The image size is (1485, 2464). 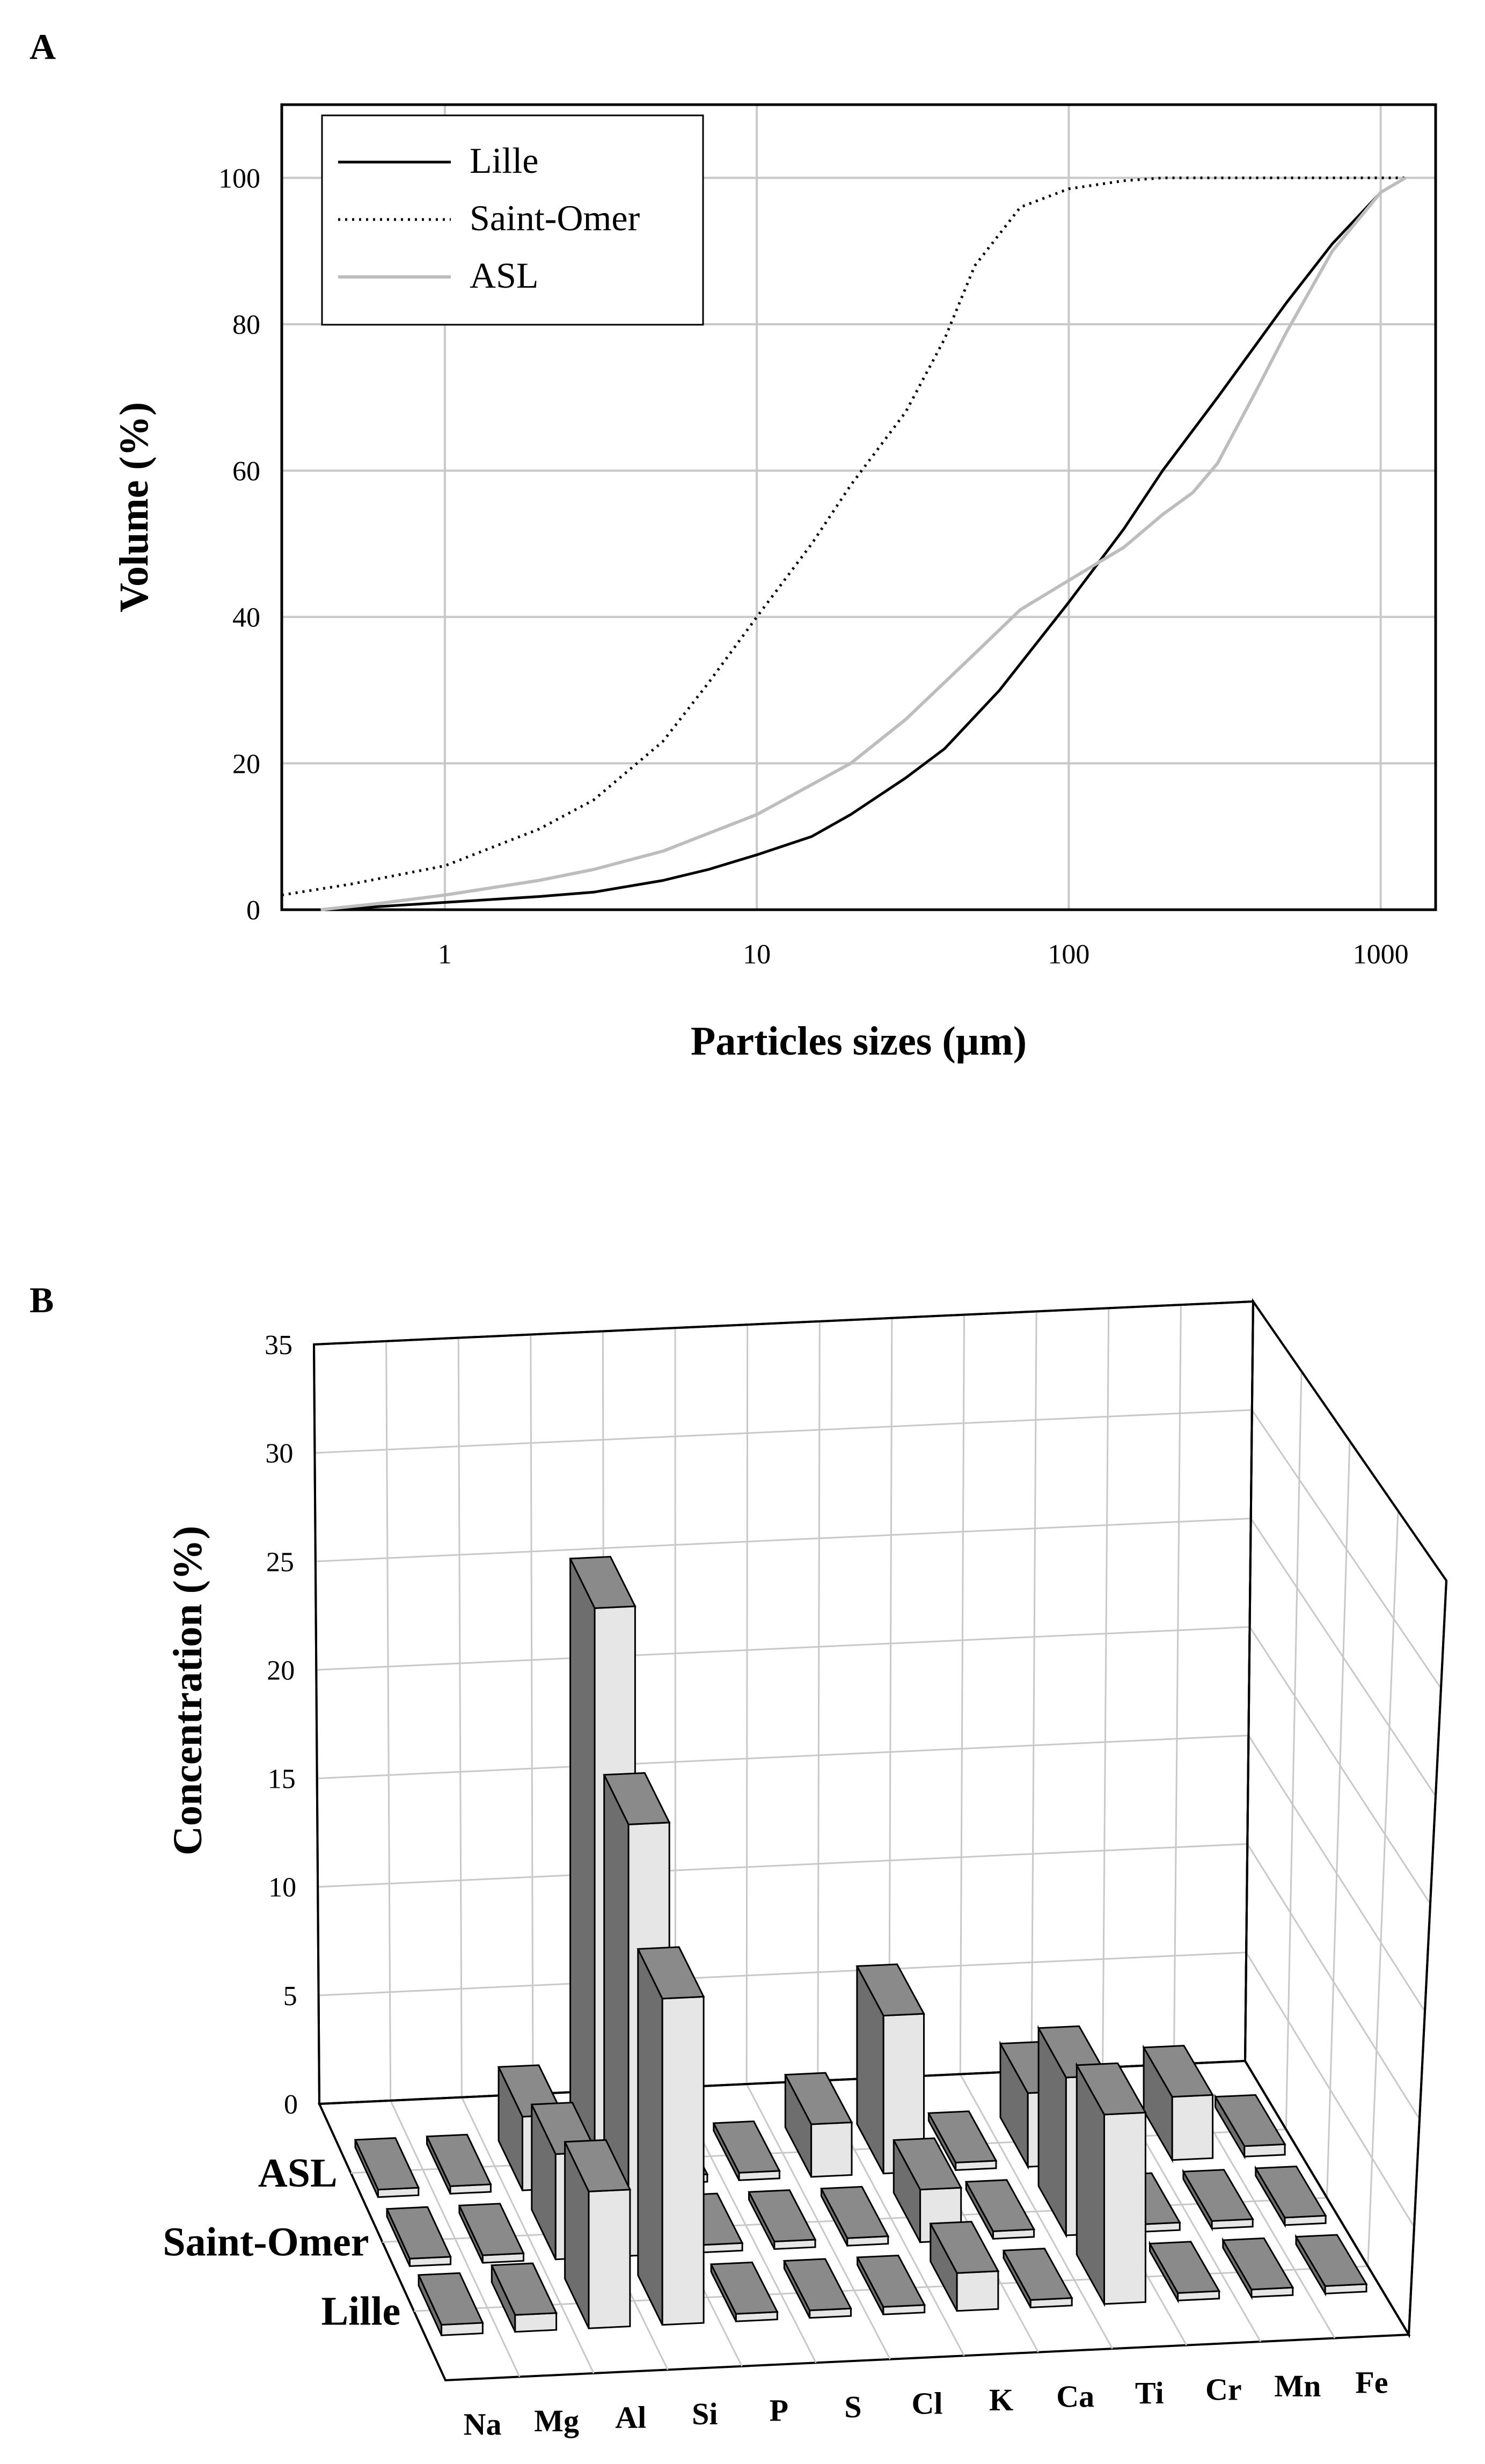 What do you see at coordinates (483, 2424) in the screenshot?
I see `category-label: Na` at bounding box center [483, 2424].